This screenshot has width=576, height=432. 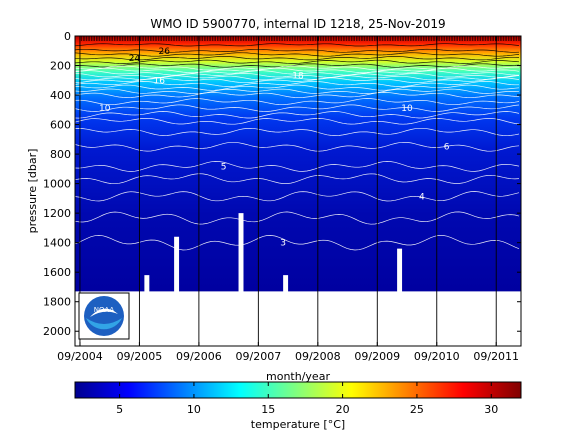 I want to click on x-axis-label: month/year, so click(x=298, y=376).